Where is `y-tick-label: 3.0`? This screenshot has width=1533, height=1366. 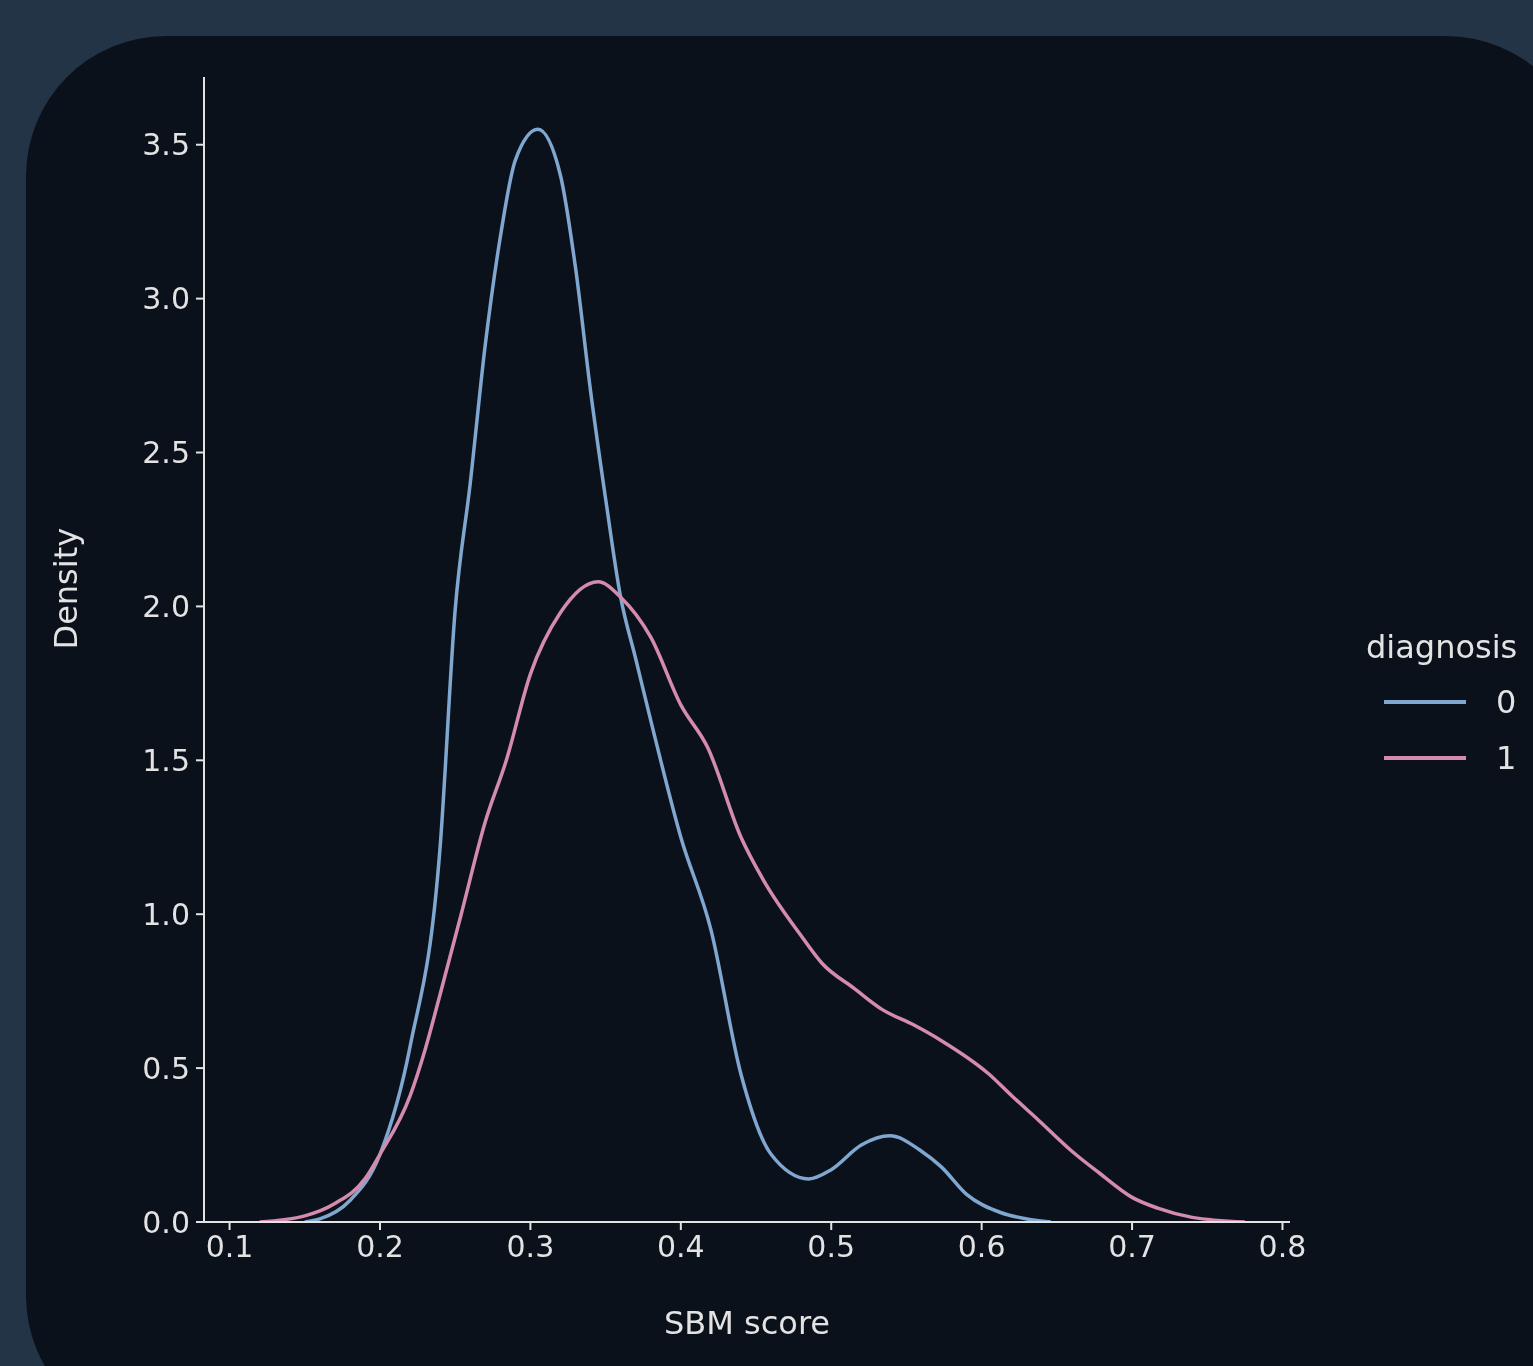 y-tick-label: 3.0 is located at coordinates (166, 299).